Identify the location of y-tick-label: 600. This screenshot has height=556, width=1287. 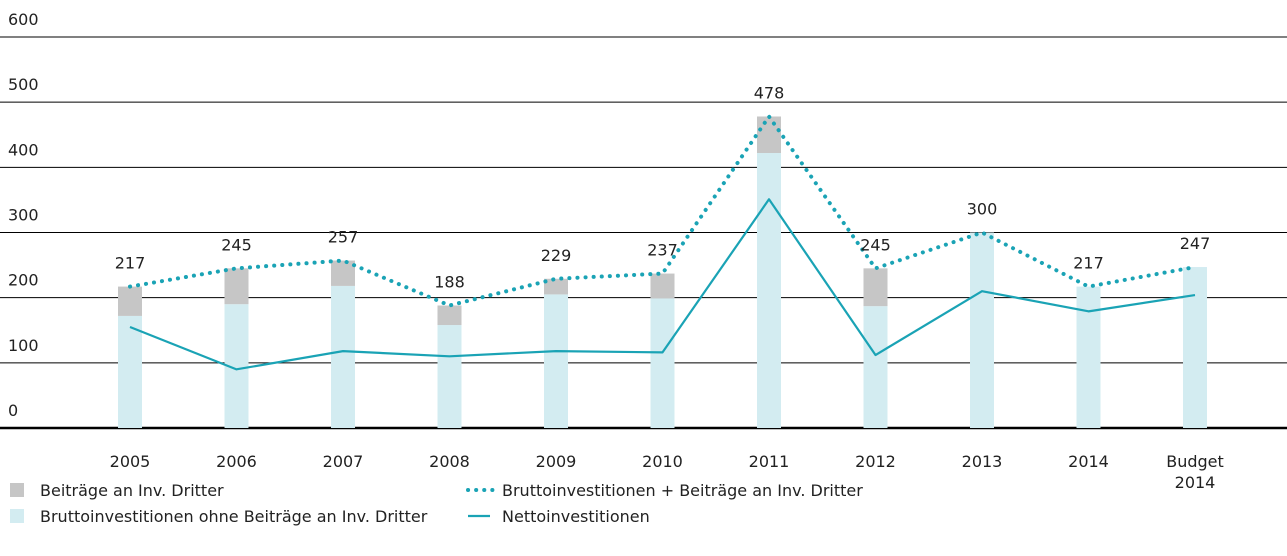
(23, 19).